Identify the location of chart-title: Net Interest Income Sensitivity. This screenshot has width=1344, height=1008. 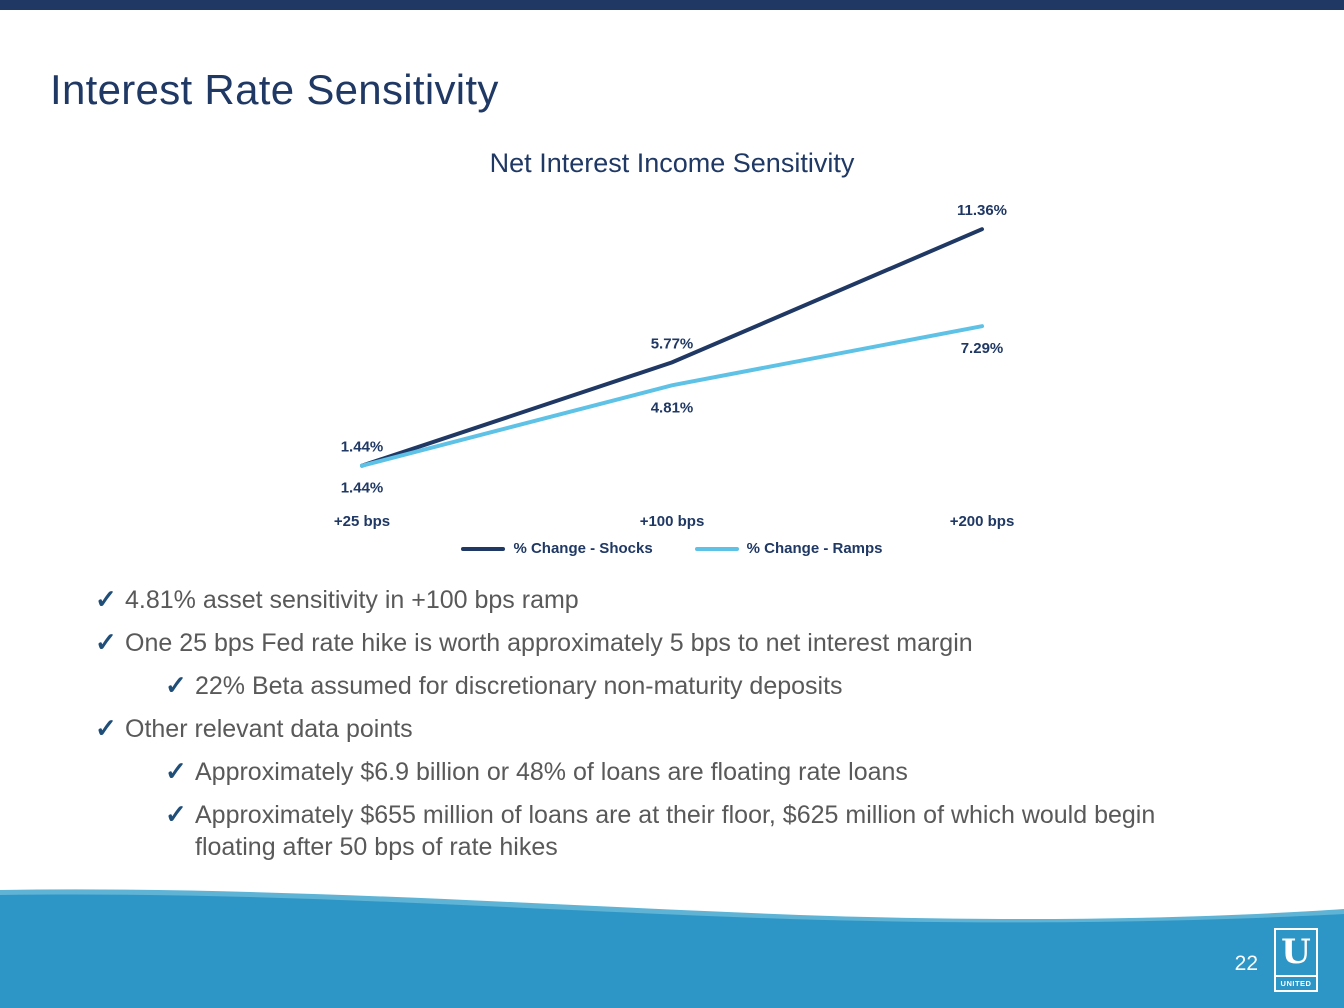
(672, 163).